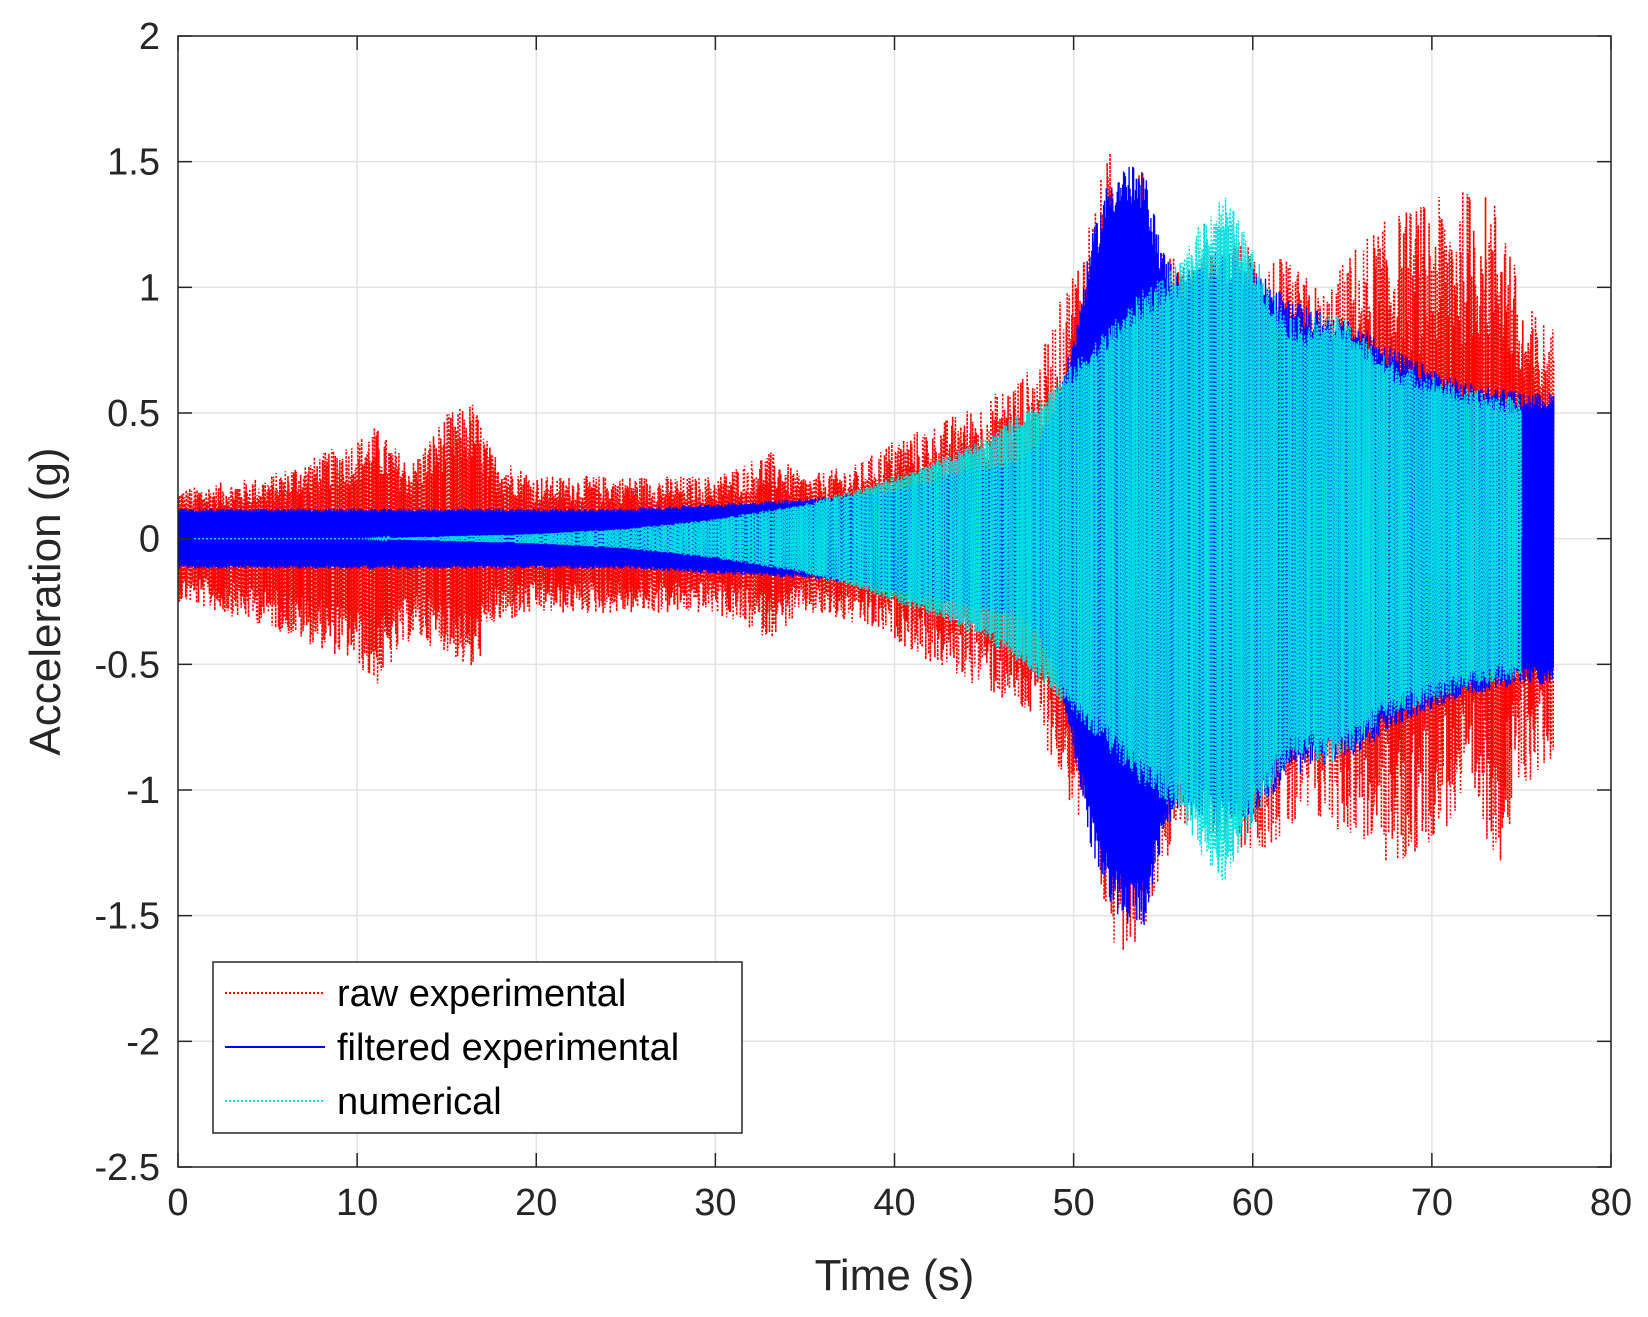  I want to click on y-tick-label: -0.5, so click(127, 665).